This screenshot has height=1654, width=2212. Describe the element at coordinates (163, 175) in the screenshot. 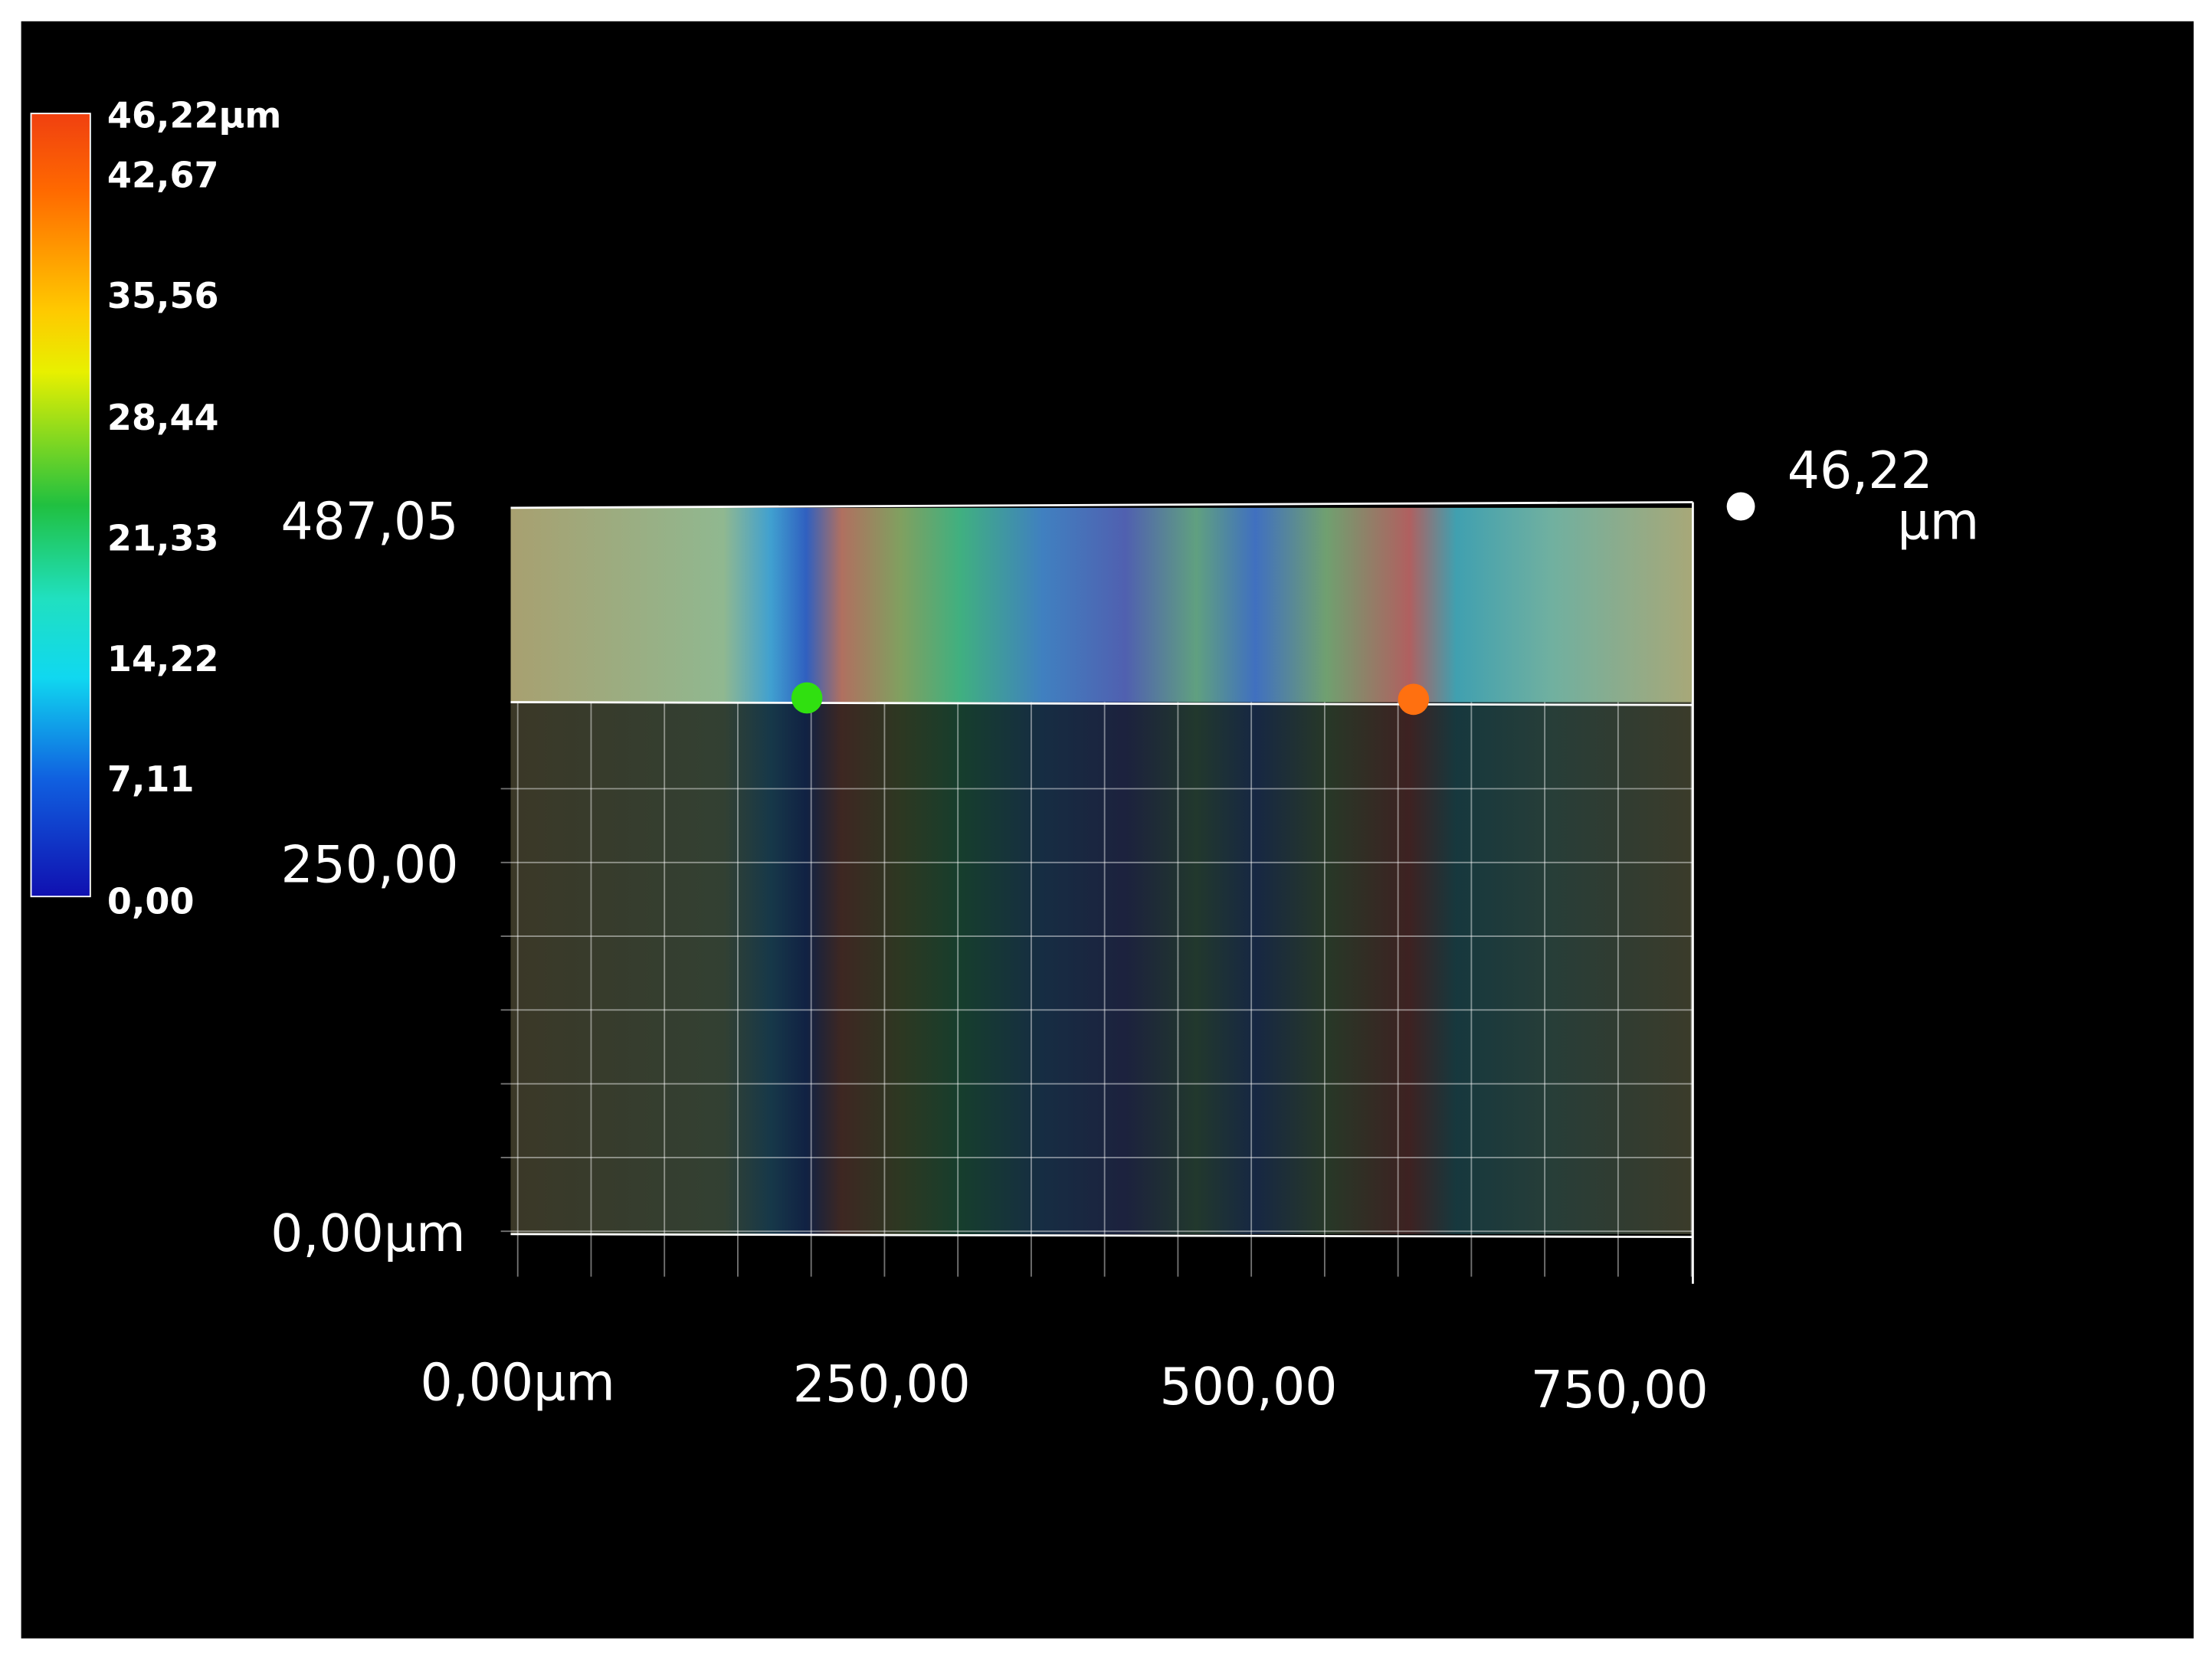

I see `colorbar-label: 42,67` at that location.